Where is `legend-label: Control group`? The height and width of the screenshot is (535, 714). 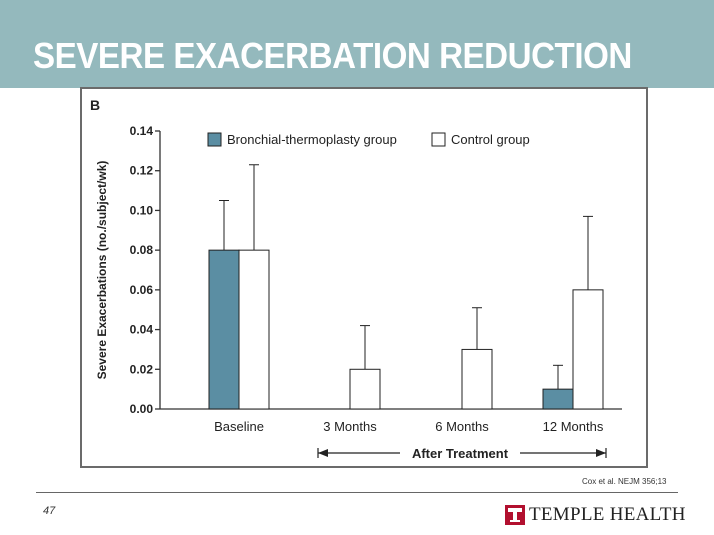 legend-label: Control group is located at coordinates (490, 139).